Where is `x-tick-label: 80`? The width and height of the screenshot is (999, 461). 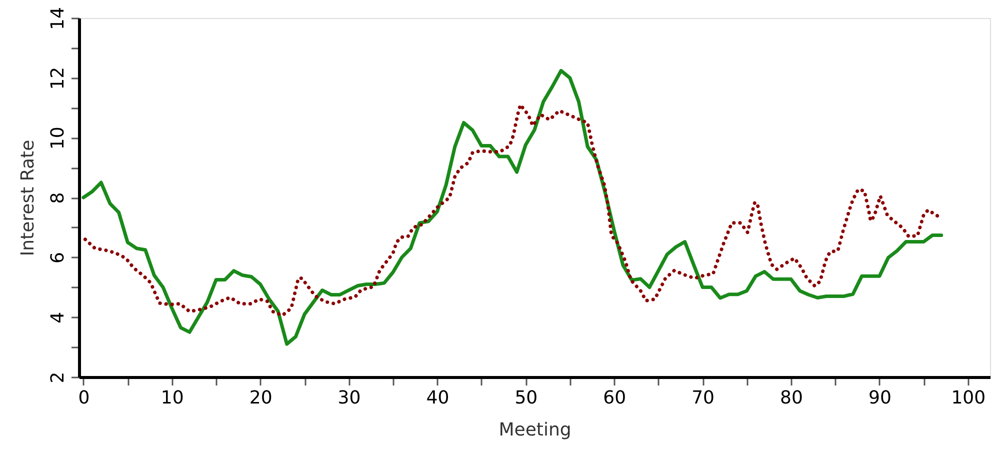
x-tick-label: 80 is located at coordinates (791, 398).